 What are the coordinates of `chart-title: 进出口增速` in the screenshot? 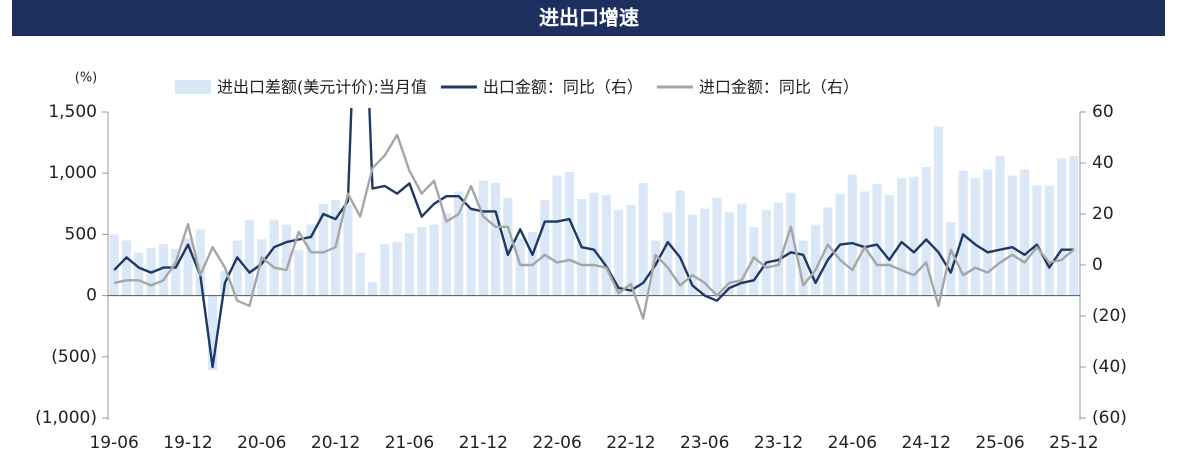 It's located at (589, 18).